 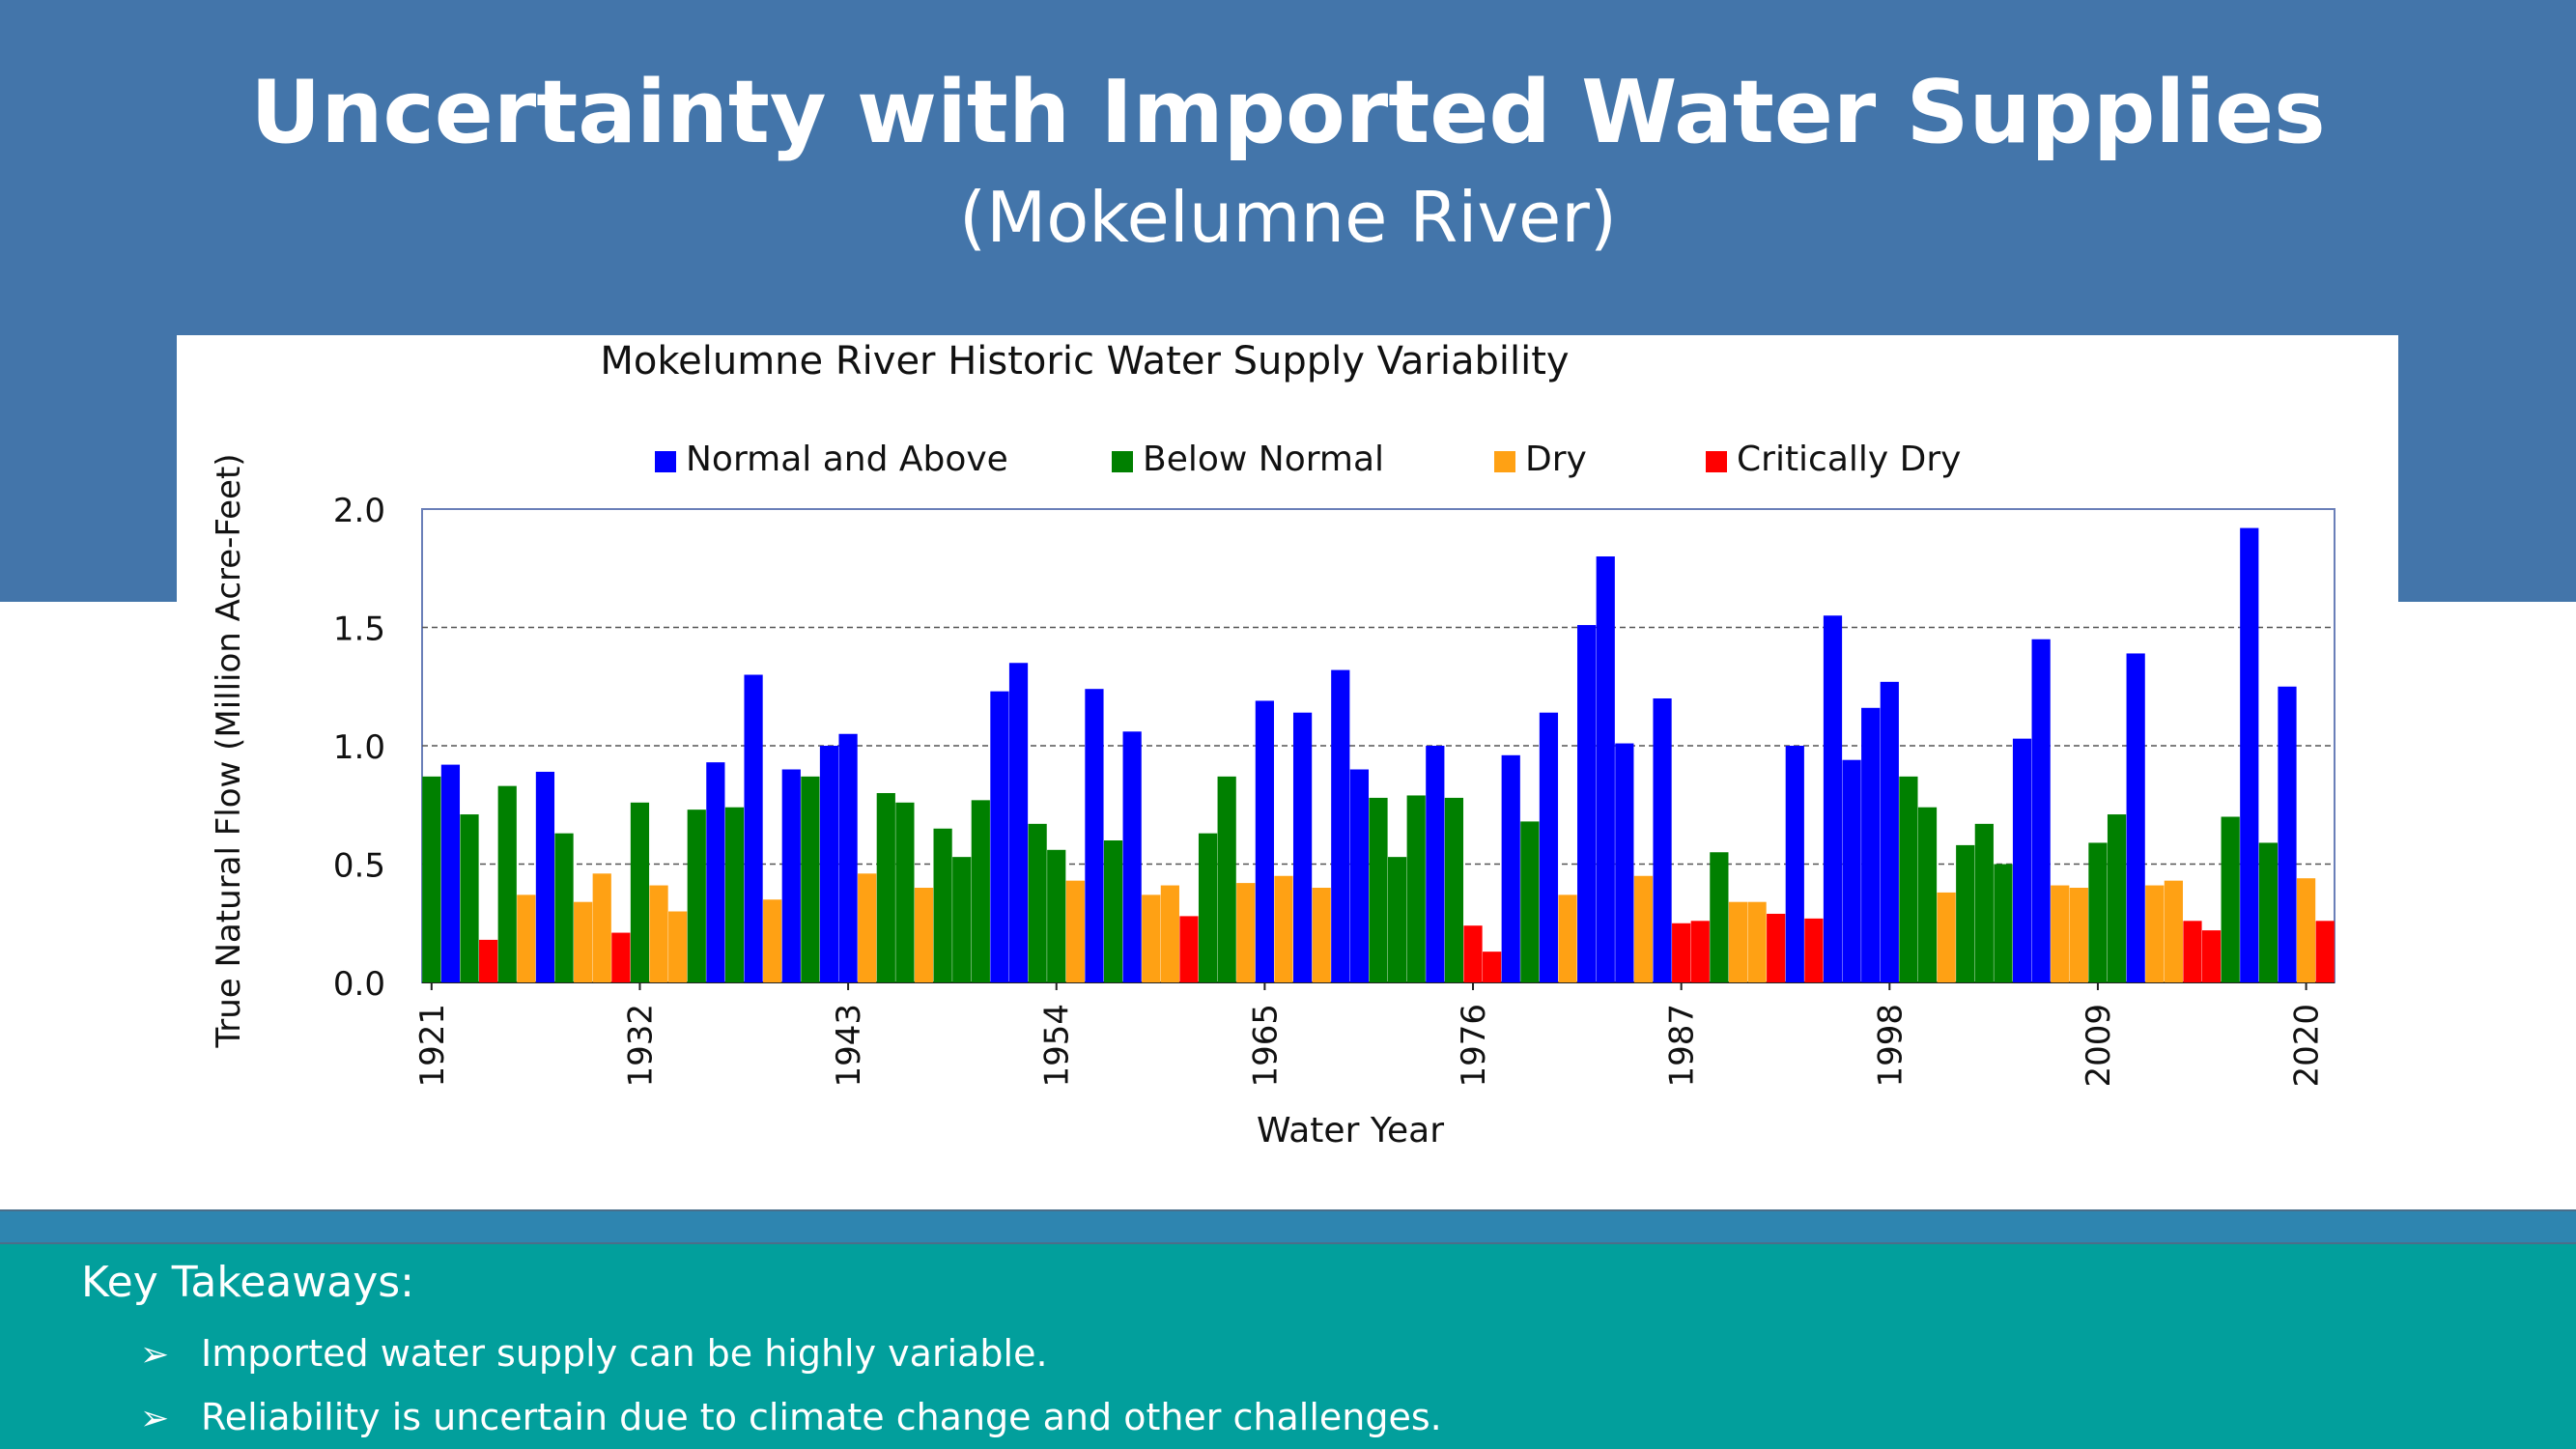 I want to click on legend-item: Dry, so click(x=1540, y=459).